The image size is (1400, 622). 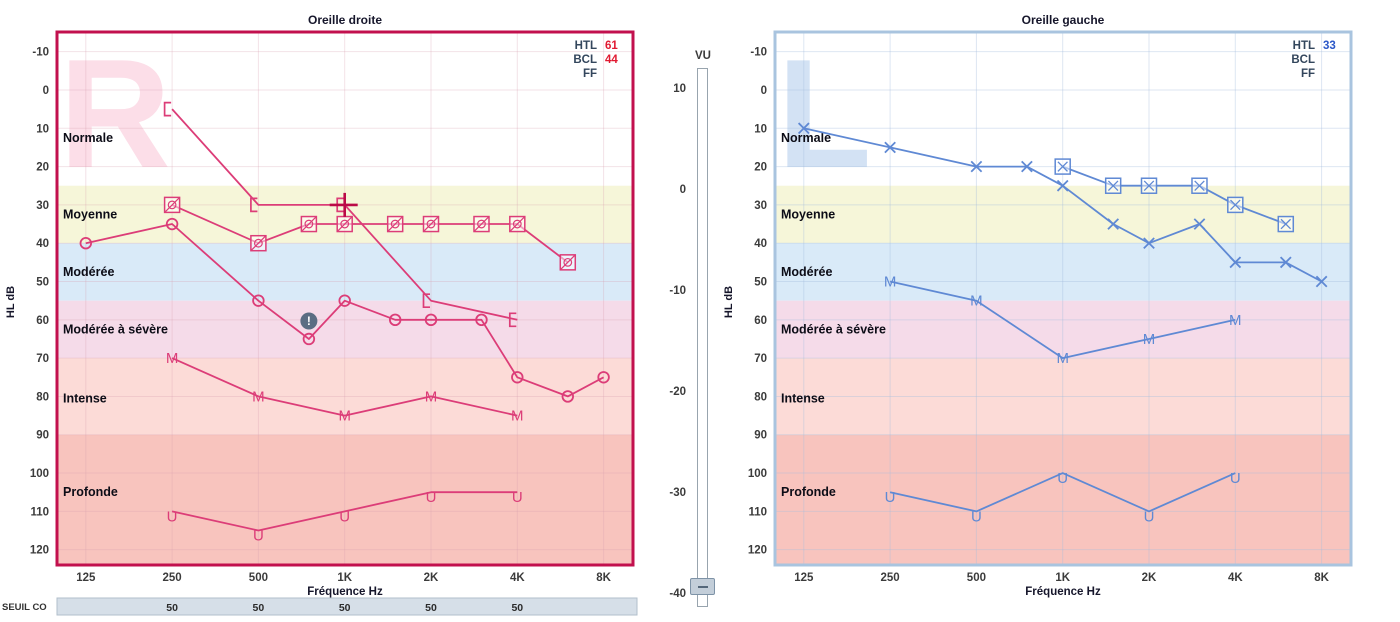 I want to click on x-tick-4k: 4K, so click(x=517, y=578).